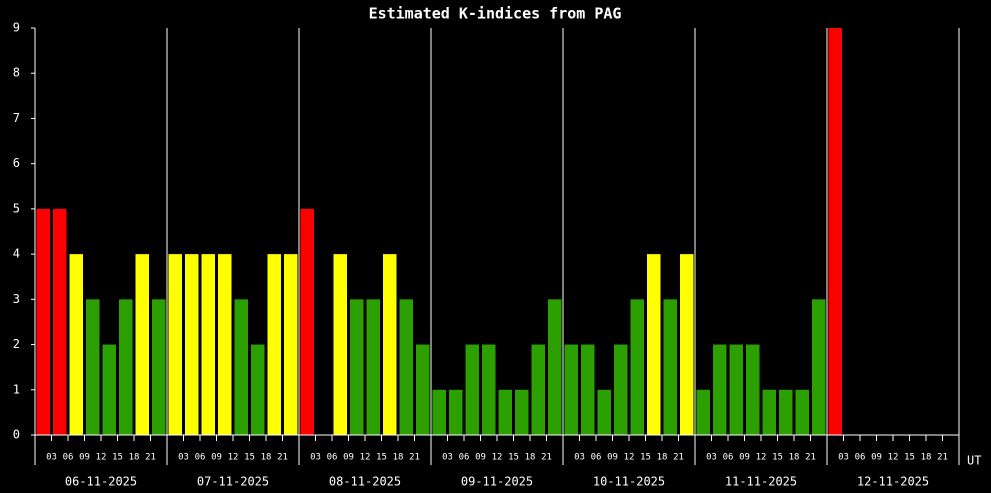 The image size is (991, 493). Describe the element at coordinates (16, 118) in the screenshot. I see `y-tick-label: 7` at that location.